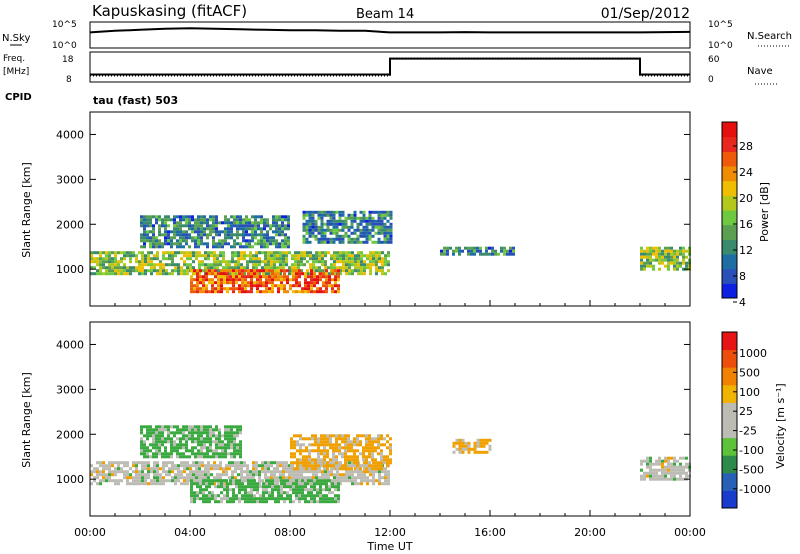 Image resolution: width=800 pixels, height=554 pixels. Describe the element at coordinates (265, 281) in the screenshot. I see `power-region` at that location.